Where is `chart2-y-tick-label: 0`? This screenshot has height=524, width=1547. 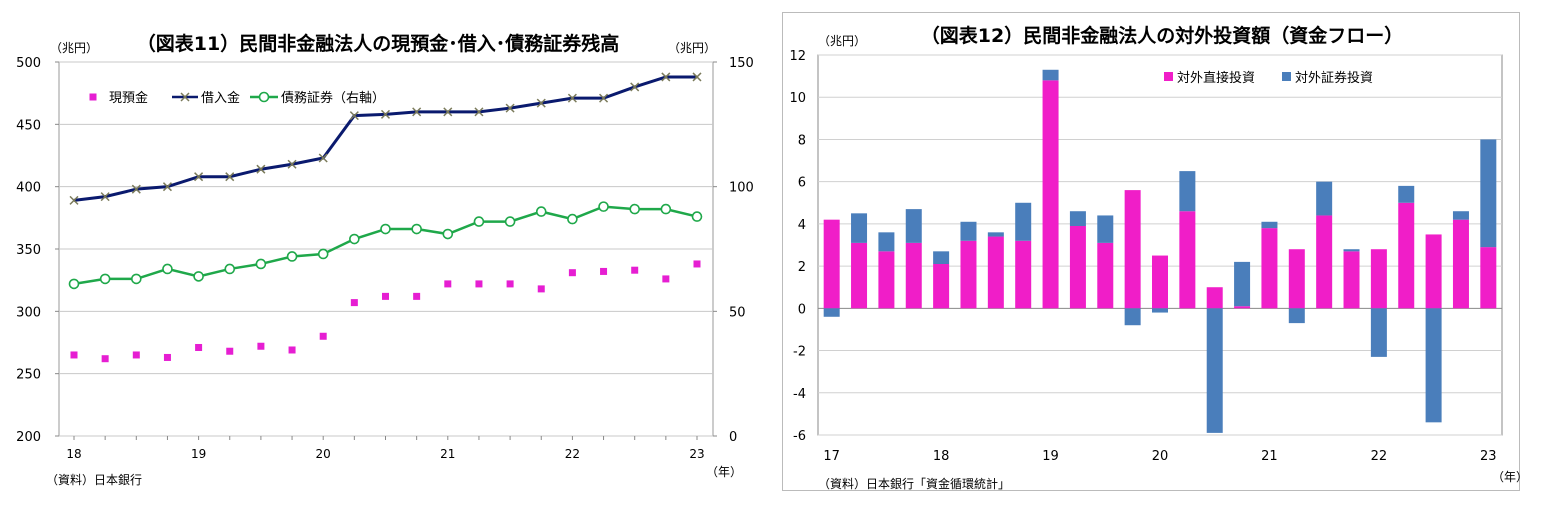
chart2-y-tick-label: 0 is located at coordinates (802, 309).